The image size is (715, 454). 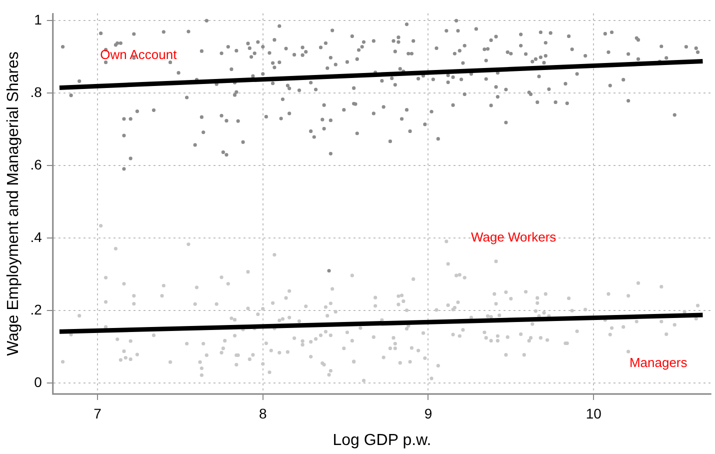 I want to click on y-axis-title: Wage Employment and Managerial Shares, so click(x=13, y=203).